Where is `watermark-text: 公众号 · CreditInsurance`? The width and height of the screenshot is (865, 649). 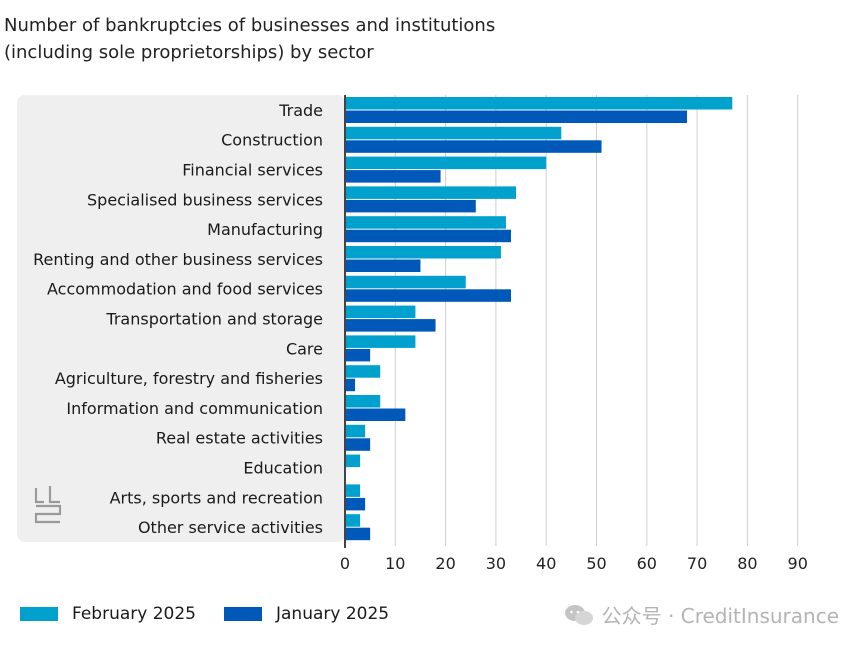
watermark-text: 公众号 · CreditInsurance is located at coordinates (720, 616).